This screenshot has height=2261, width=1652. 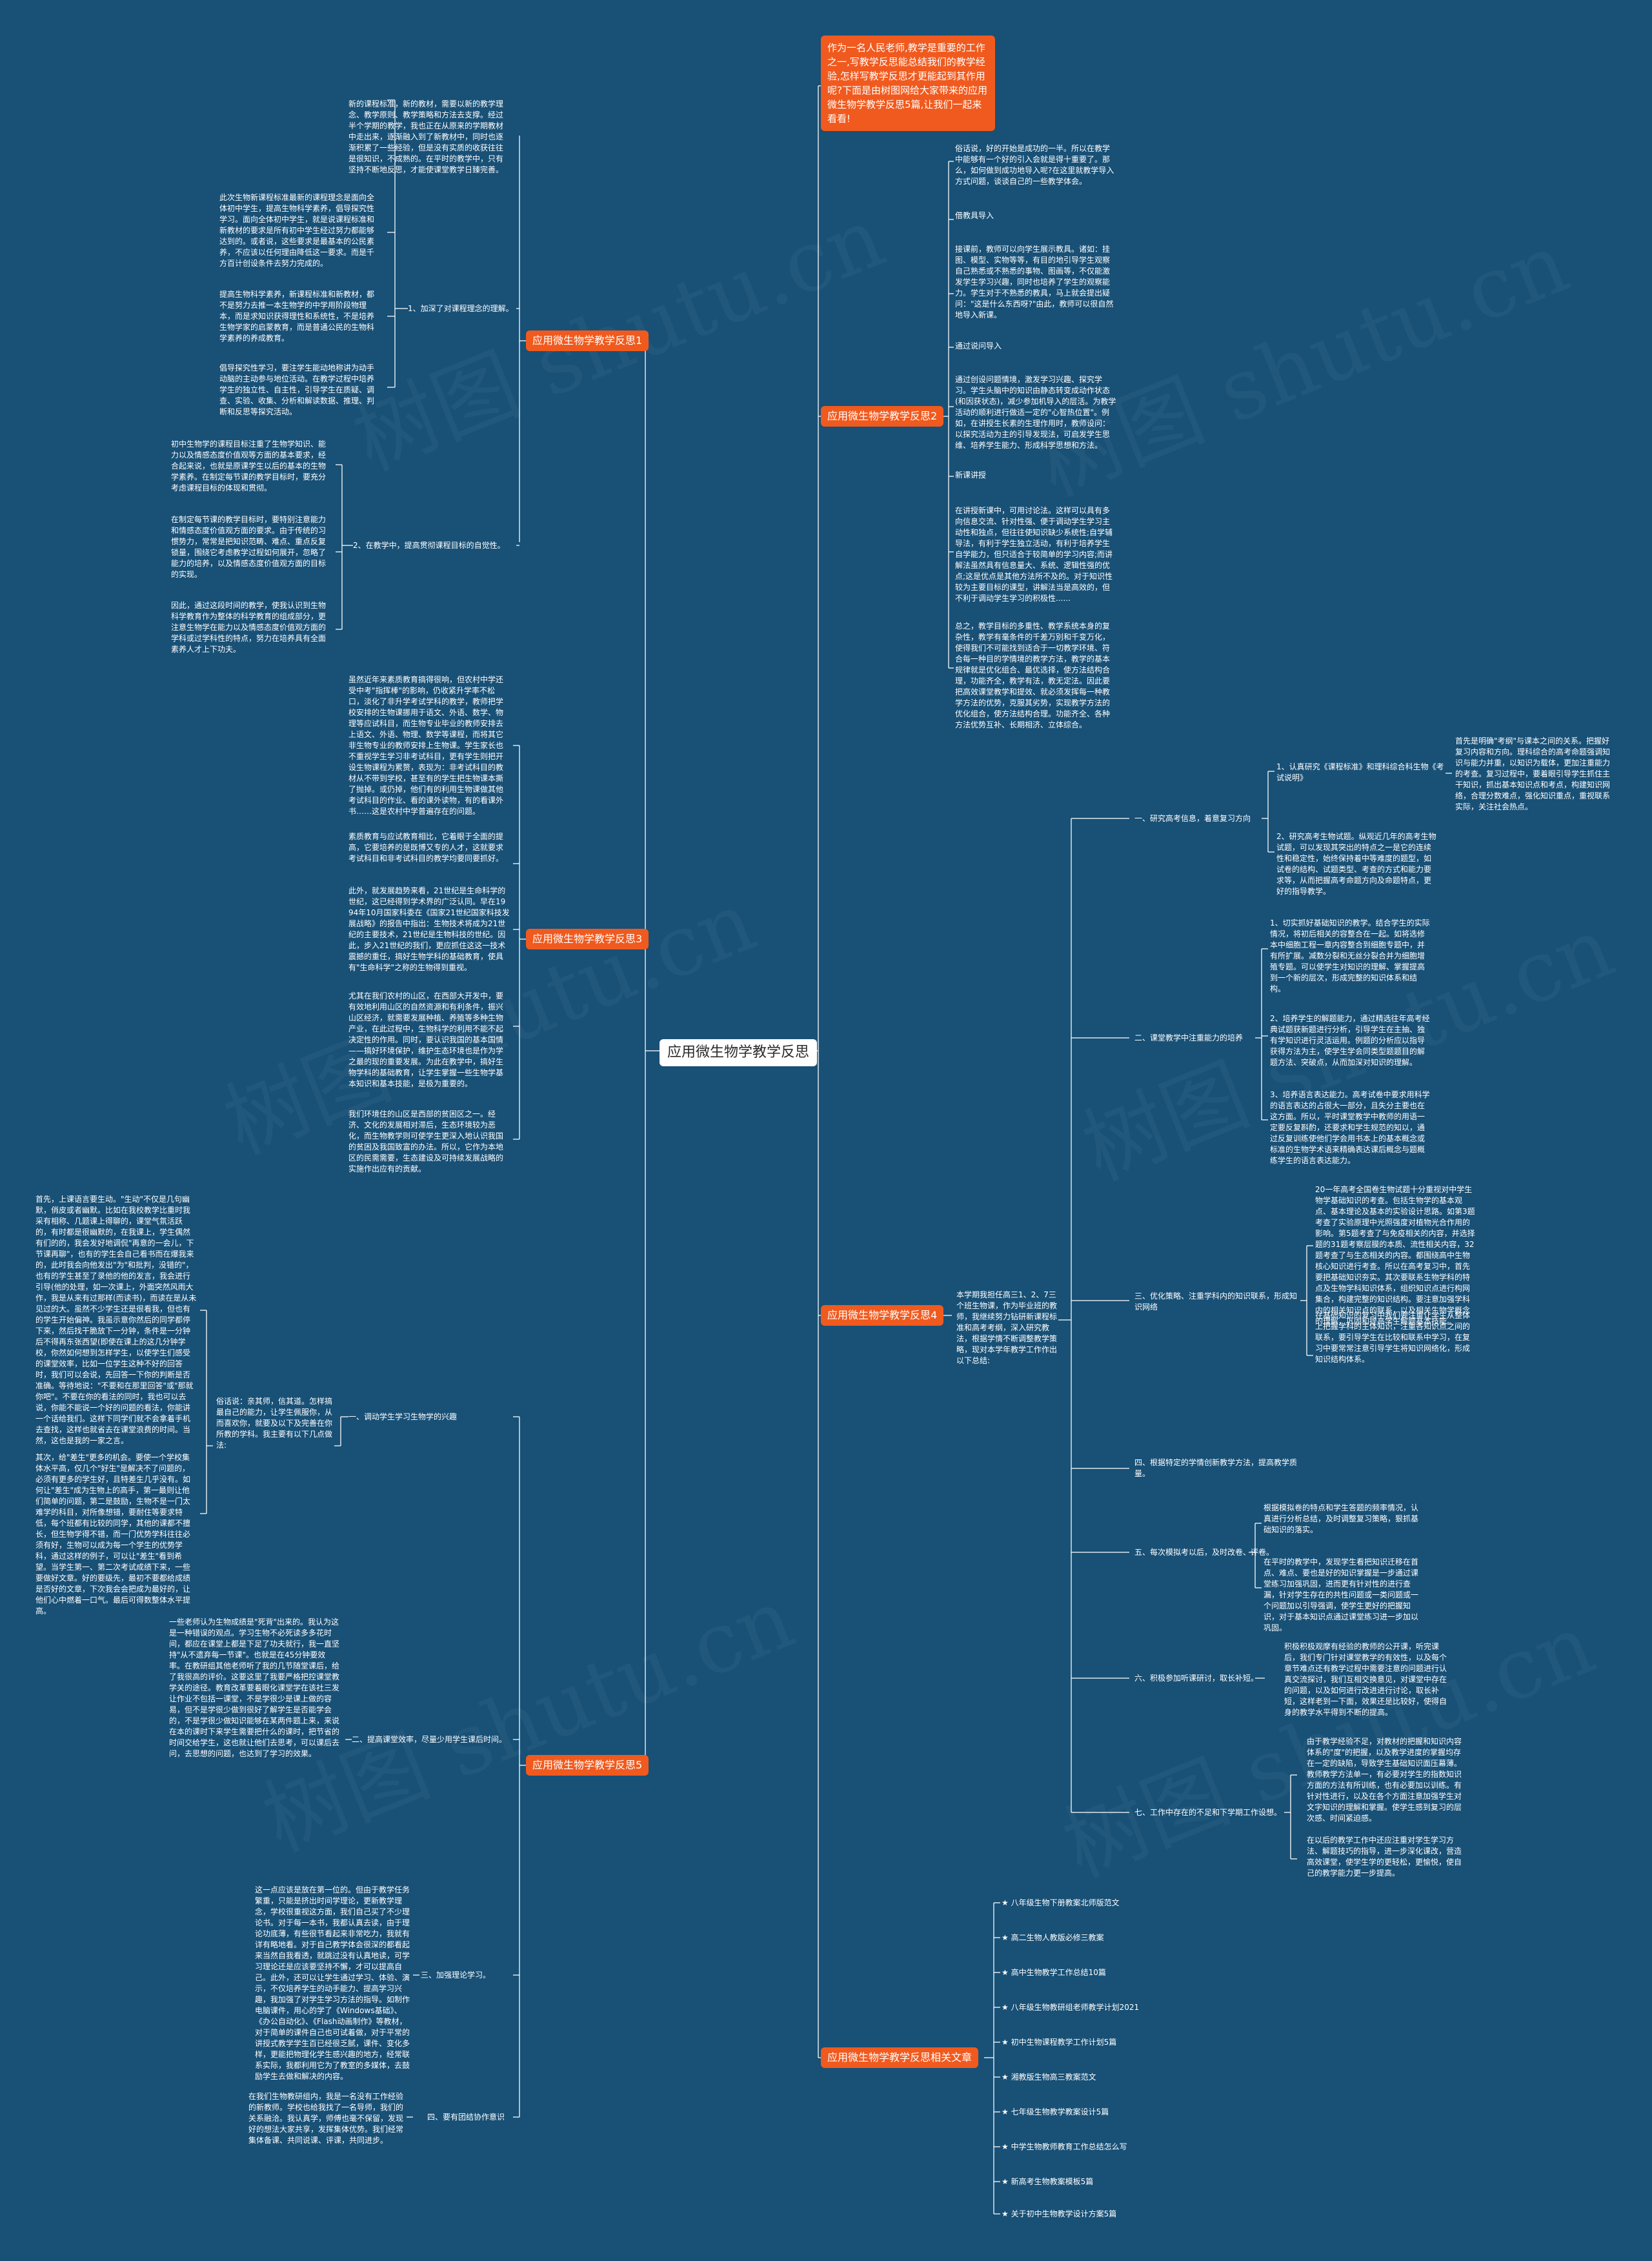 I want to click on r5-topic-1: 一、调动学生学习生物学的兴趣, so click(x=403, y=1416).